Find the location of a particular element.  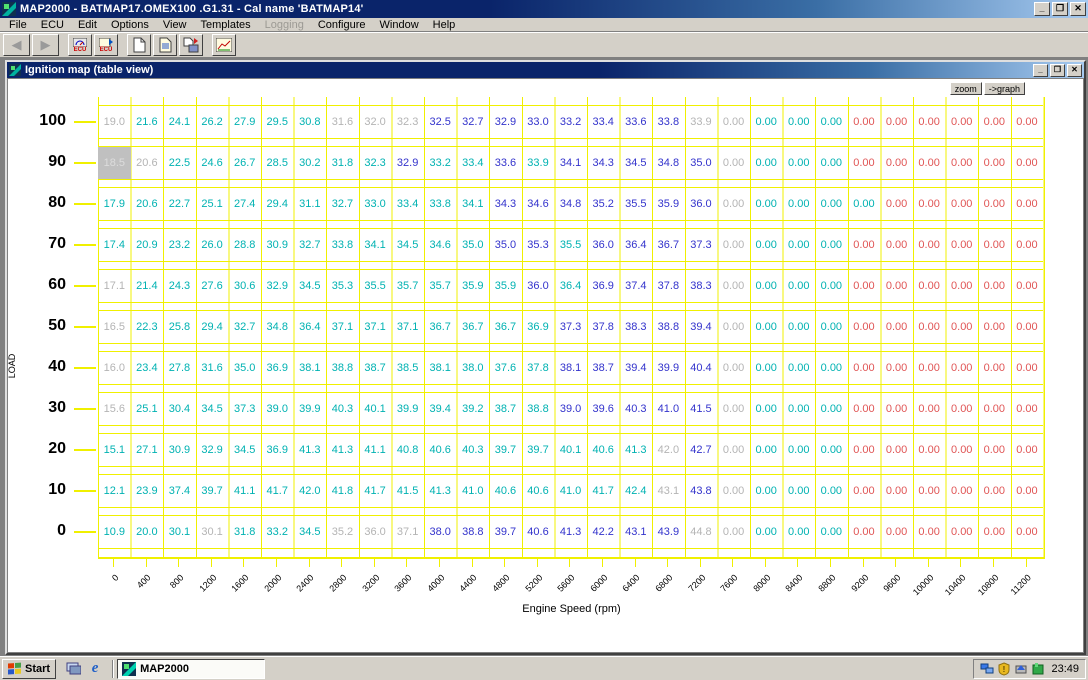

map-cell: 32.9 is located at coordinates (407, 163).